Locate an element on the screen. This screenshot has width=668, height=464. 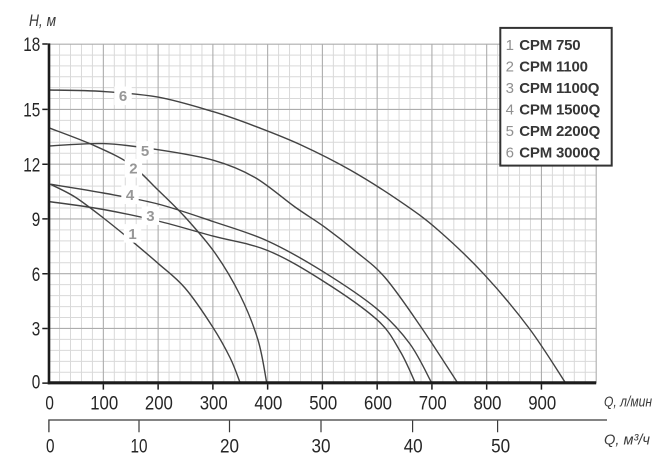
svg-text: 20 is located at coordinates (229, 447).